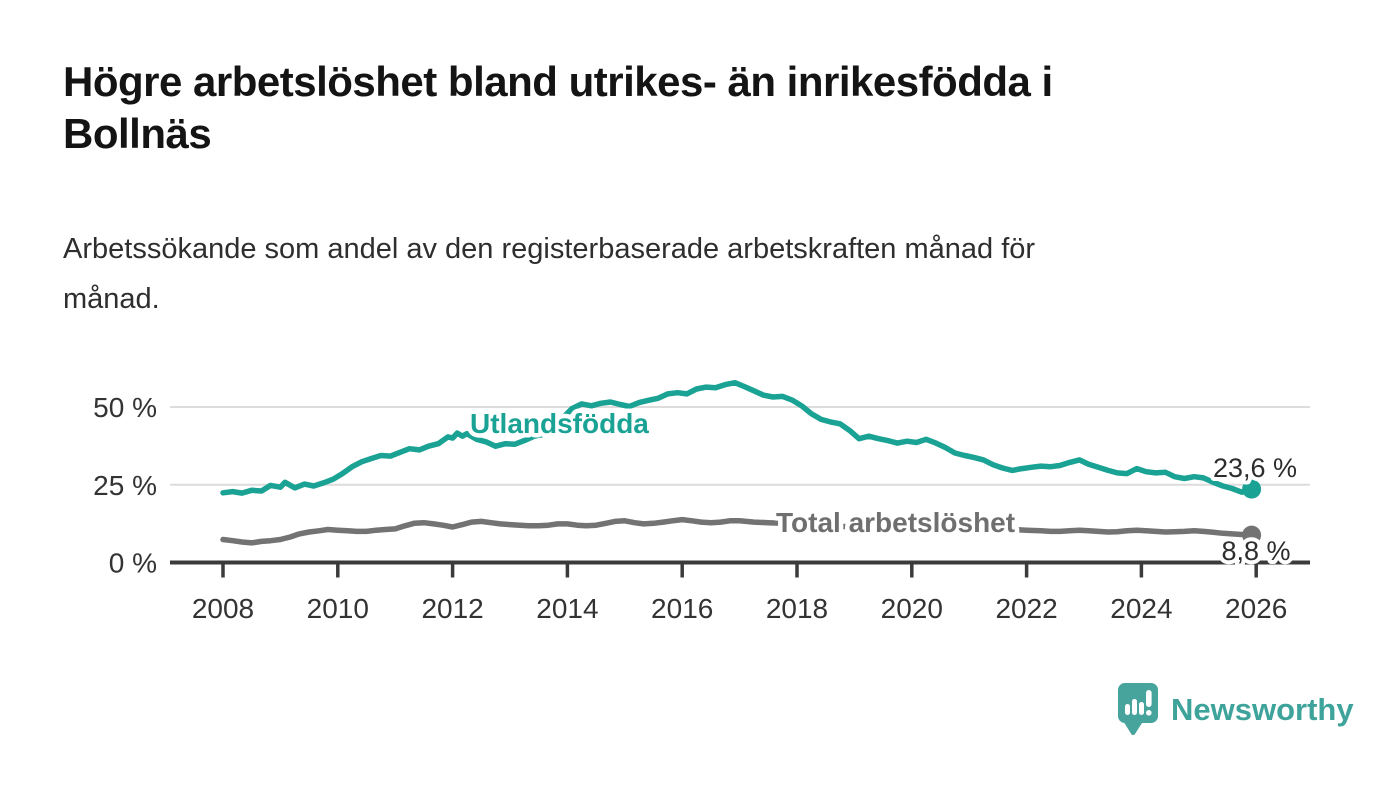  Describe the element at coordinates (737, 437) in the screenshot. I see `series-line-utlandsfodda` at that location.